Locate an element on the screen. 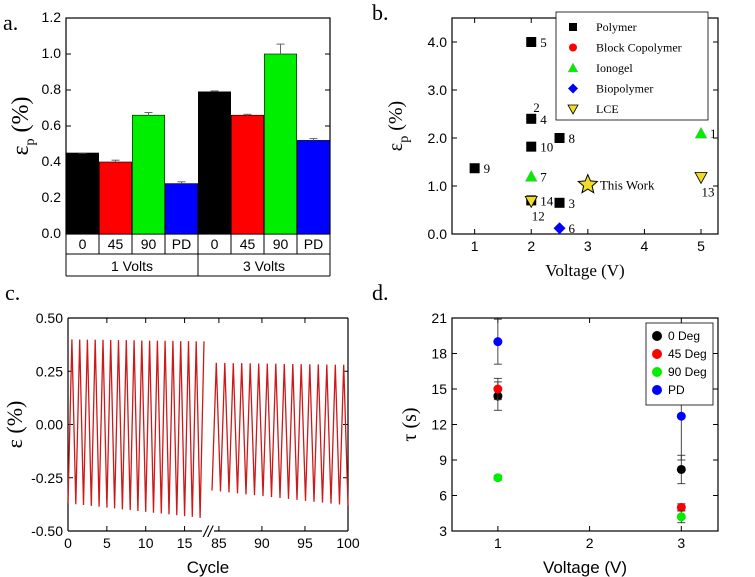  axis-break-marker: // is located at coordinates (208, 532).